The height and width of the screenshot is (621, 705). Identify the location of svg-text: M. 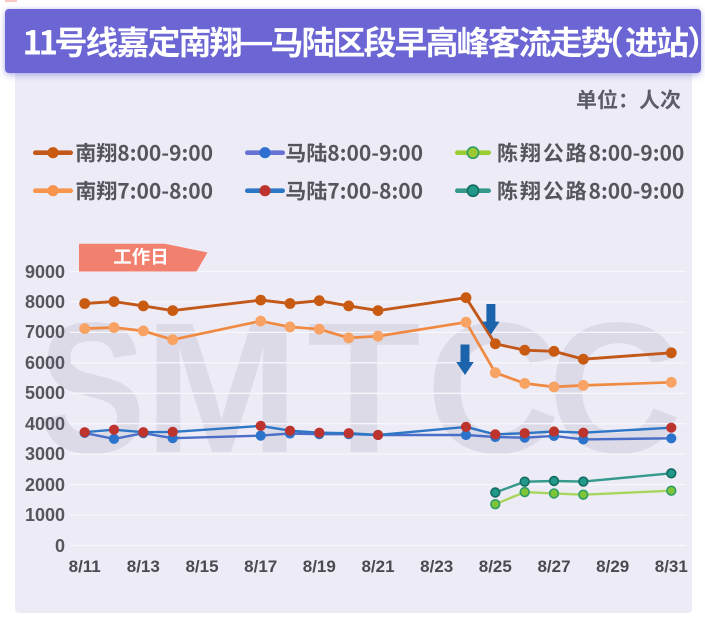
(221, 388).